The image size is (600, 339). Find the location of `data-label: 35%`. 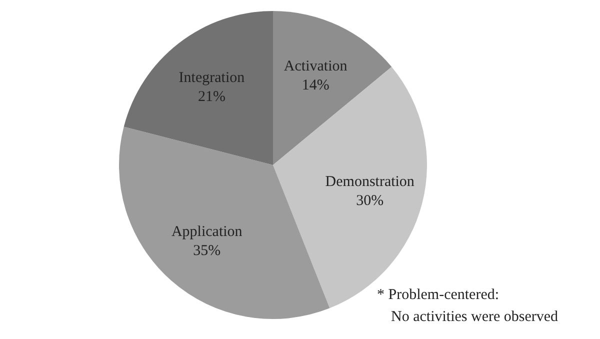

data-label: 35% is located at coordinates (207, 251).